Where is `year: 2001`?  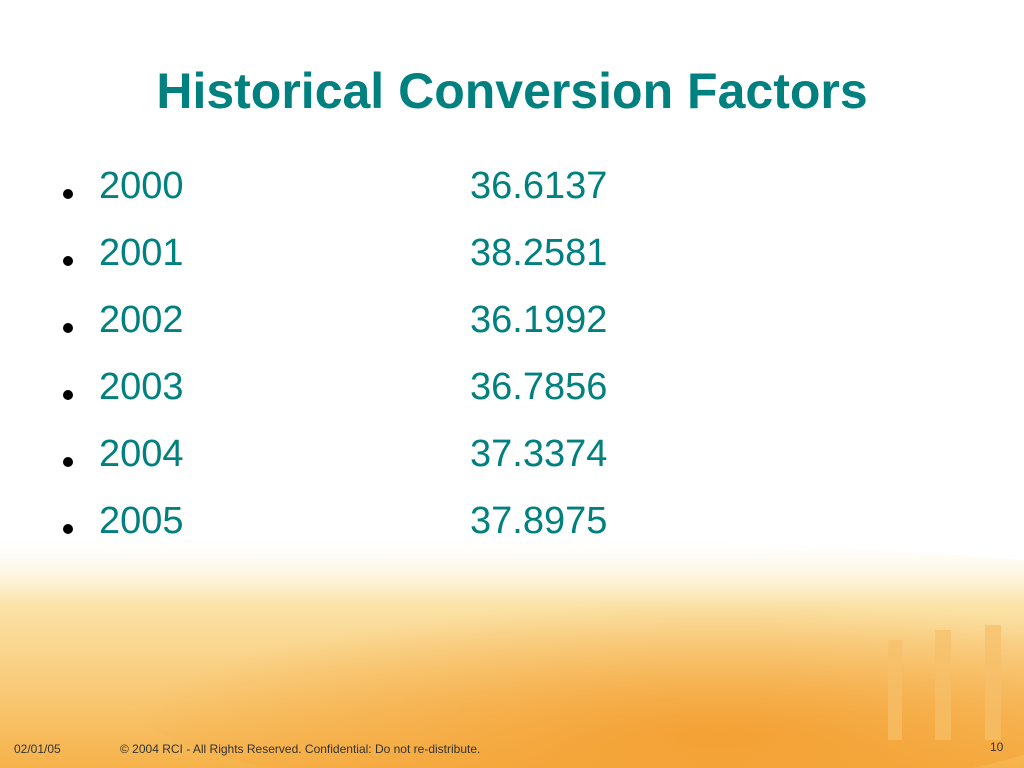
year: 2001 is located at coordinates (141, 253).